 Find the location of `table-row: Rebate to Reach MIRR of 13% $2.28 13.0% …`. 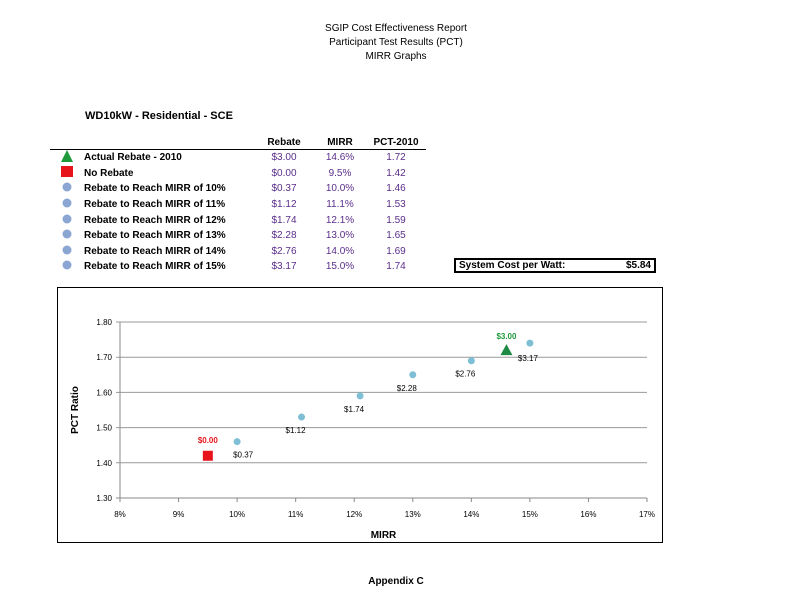

table-row: Rebate to Reach MIRR of 13% $2.28 13.0% … is located at coordinates (238, 236).